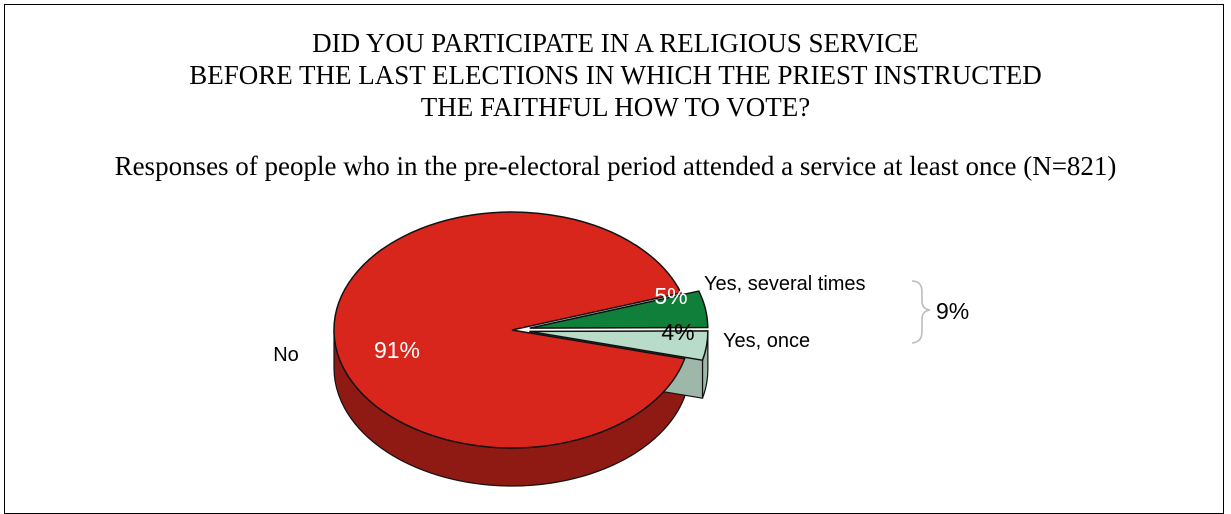 This screenshot has height=514, width=1231. Describe the element at coordinates (921, 312) in the screenshot. I see `group-brace` at that location.